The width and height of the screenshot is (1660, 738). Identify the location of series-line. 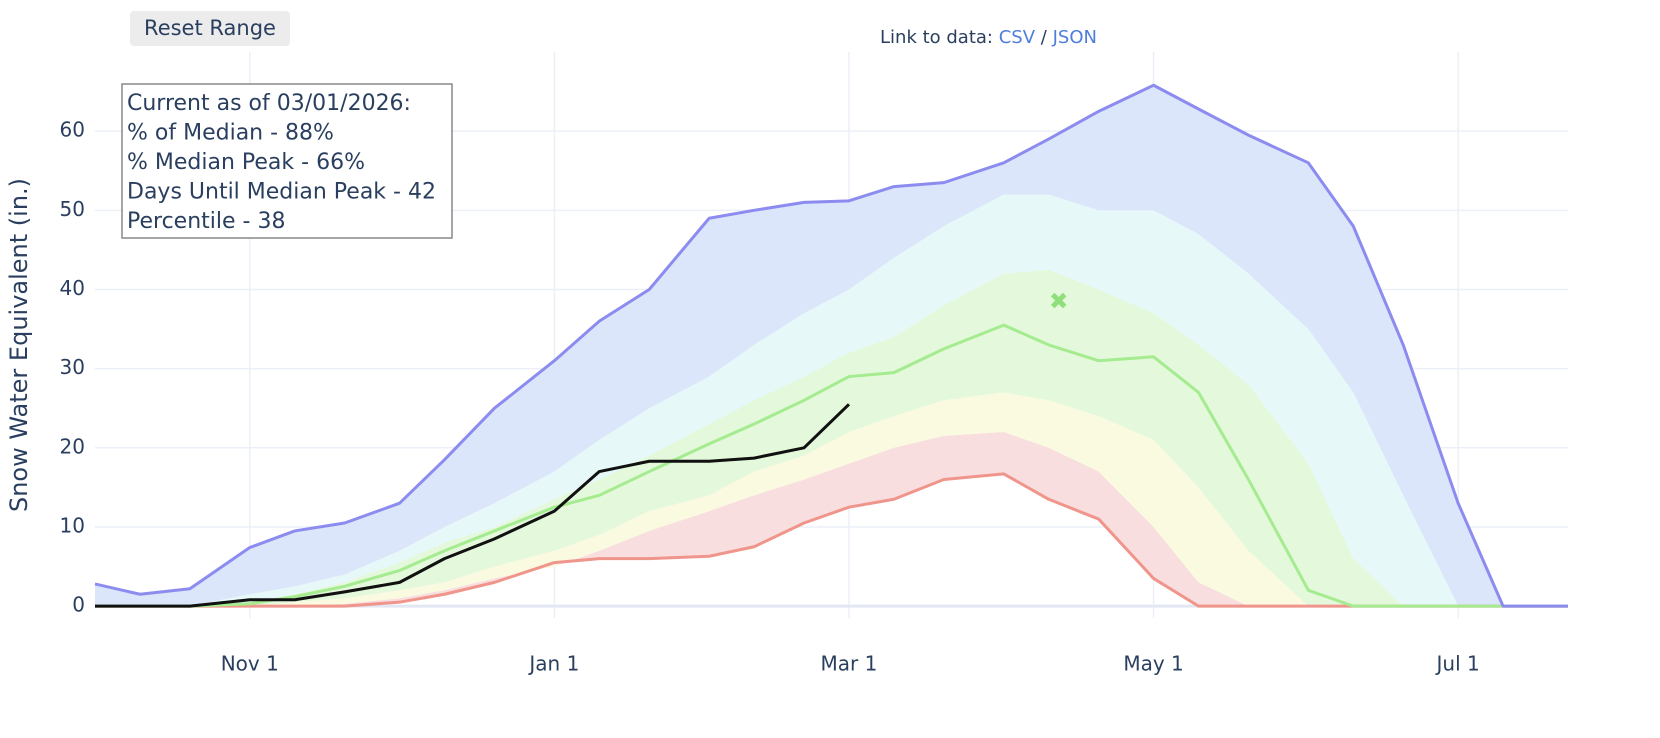
(473, 505).